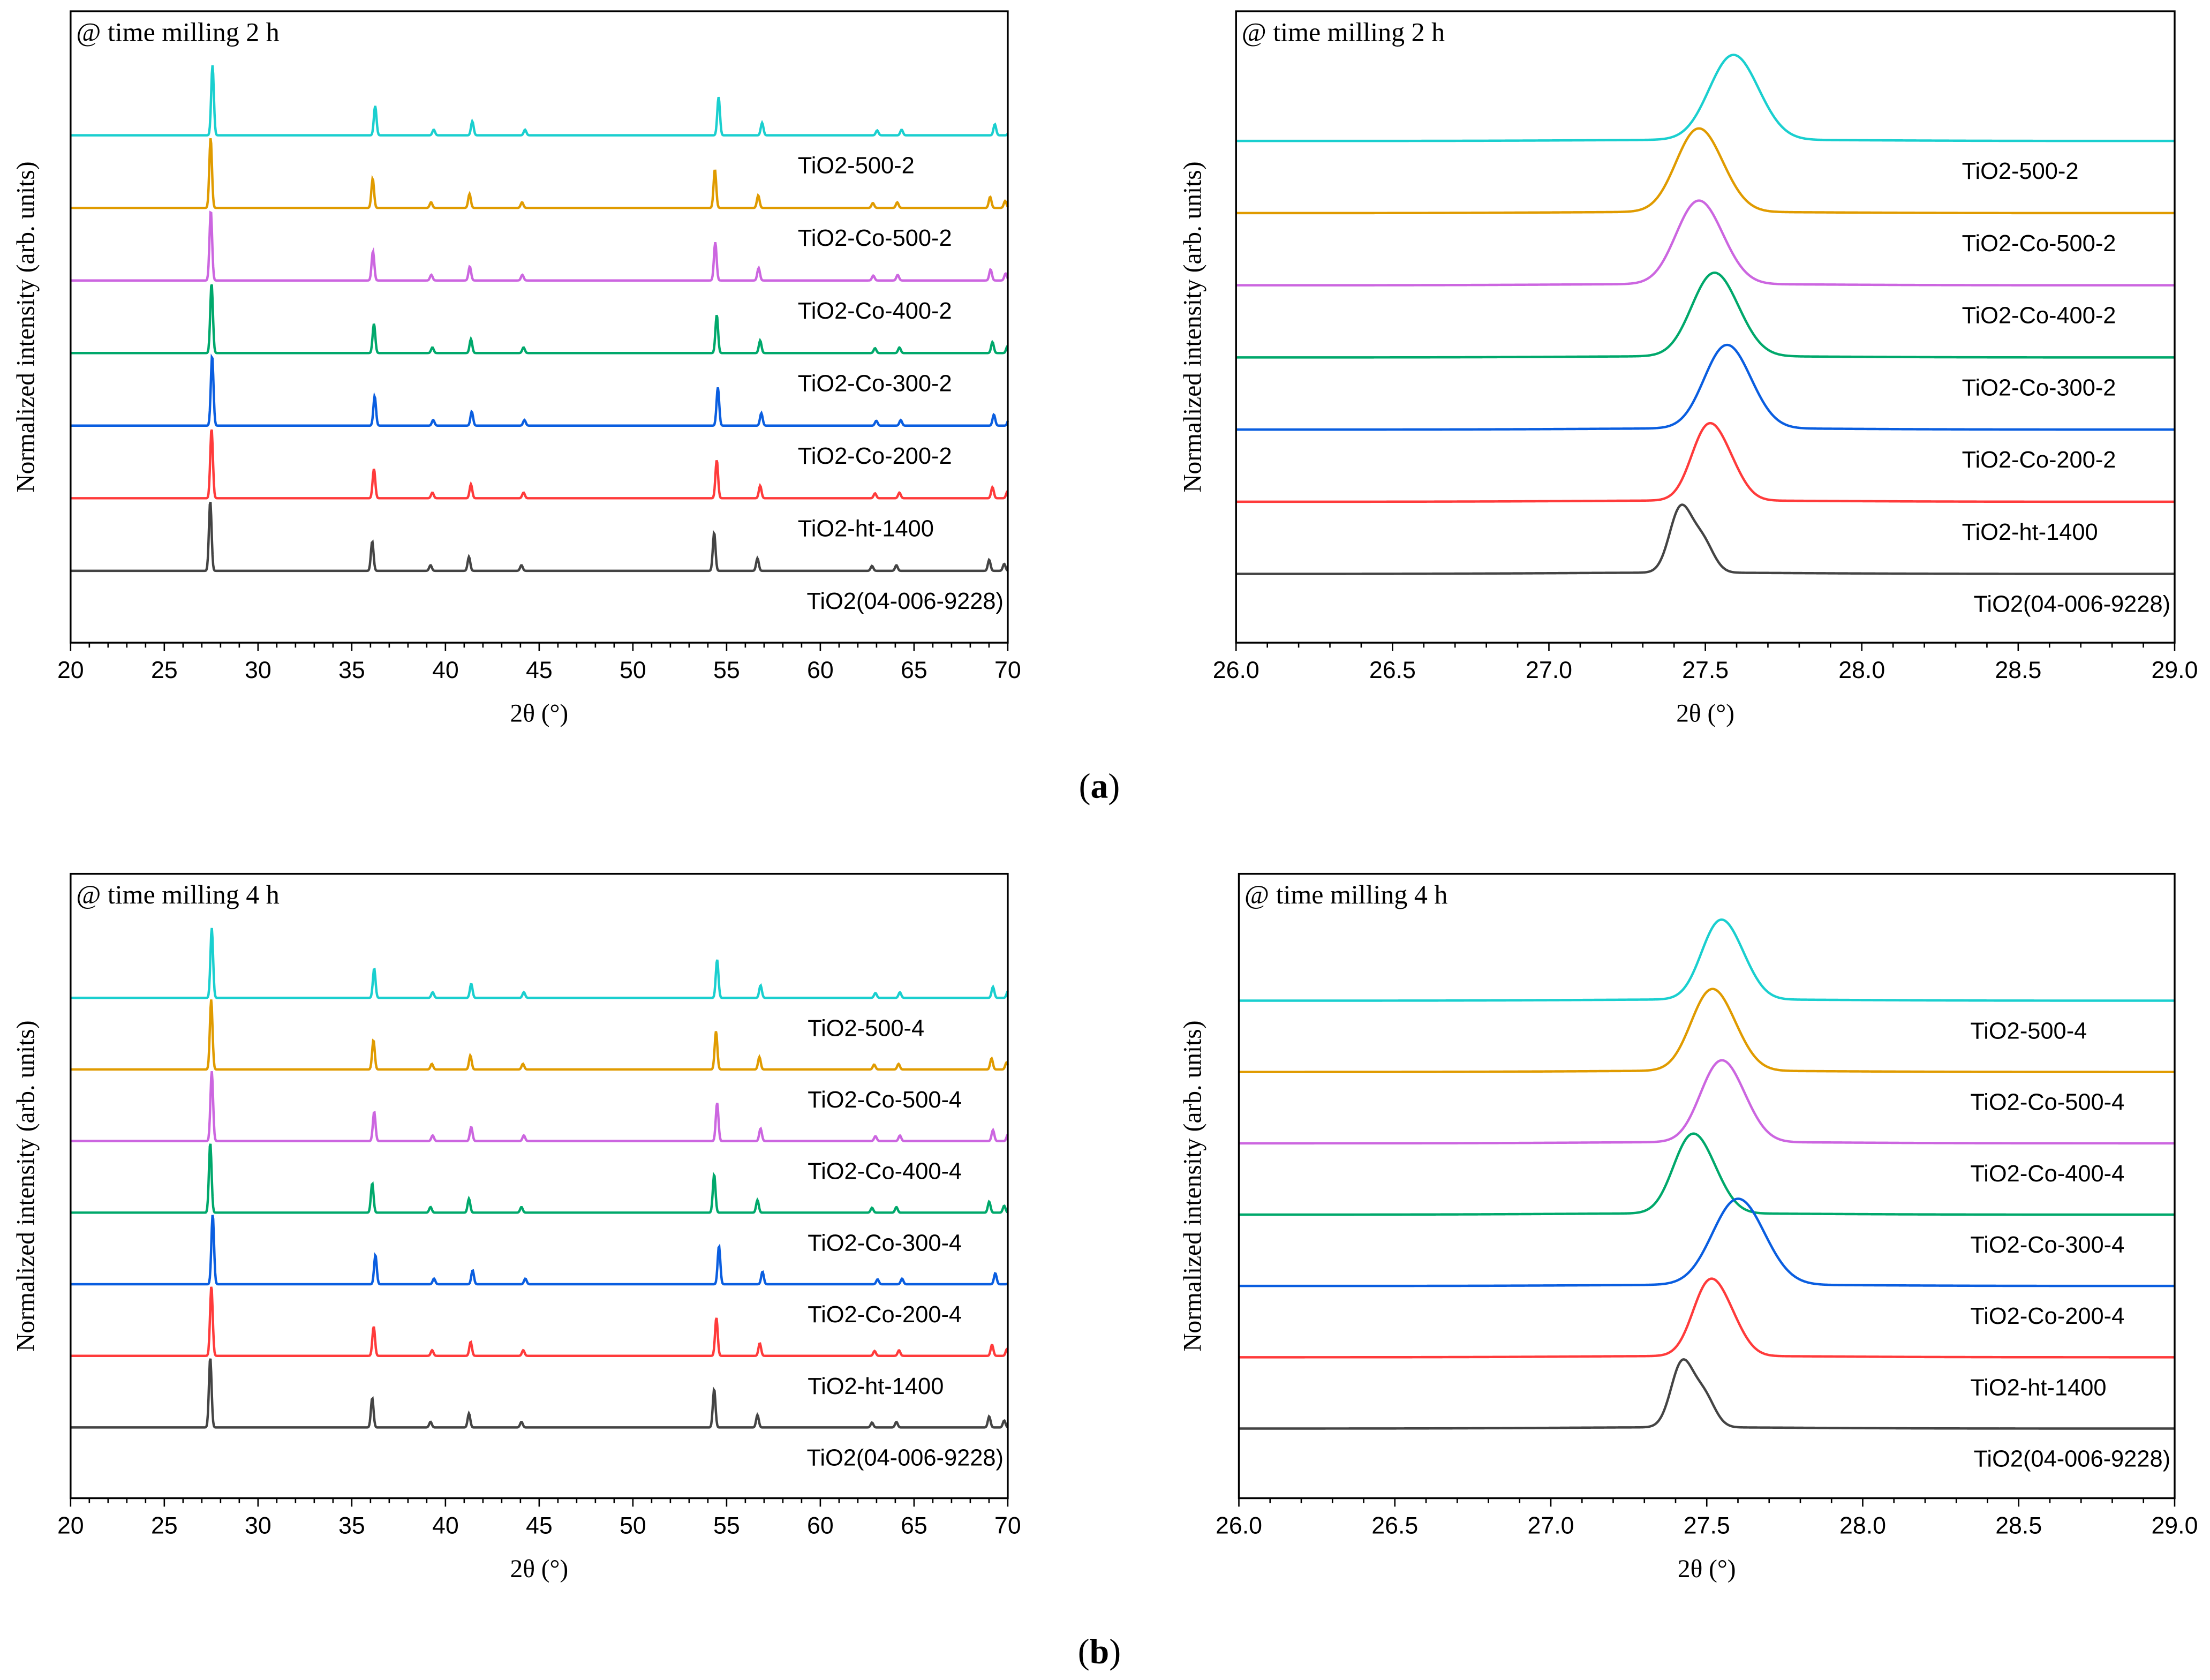 This screenshot has height=1680, width=2210. What do you see at coordinates (821, 1525) in the screenshot?
I see `x-tick-label: 60` at bounding box center [821, 1525].